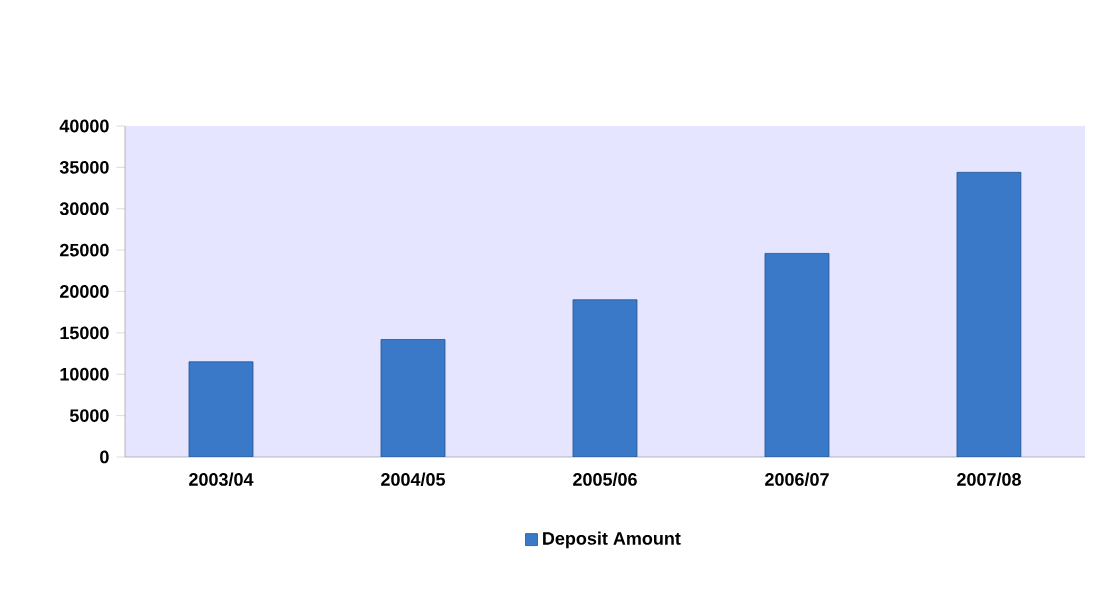  Describe the element at coordinates (84, 167) in the screenshot. I see `y-tick-label: 35000` at that location.